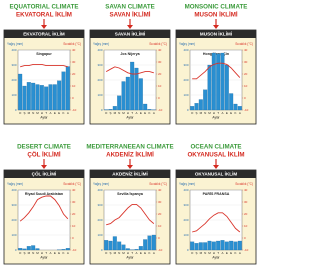  I want to click on panel-header, so click(44, 174).